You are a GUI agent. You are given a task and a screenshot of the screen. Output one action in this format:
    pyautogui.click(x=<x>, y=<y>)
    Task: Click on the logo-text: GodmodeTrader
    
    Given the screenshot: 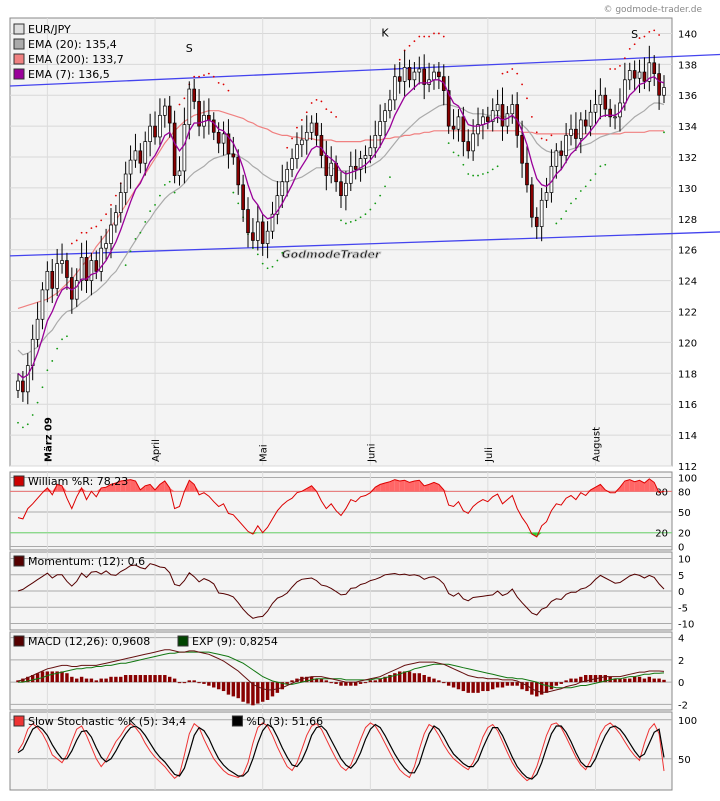 What is the action you would take?
    pyautogui.click(x=331, y=254)
    